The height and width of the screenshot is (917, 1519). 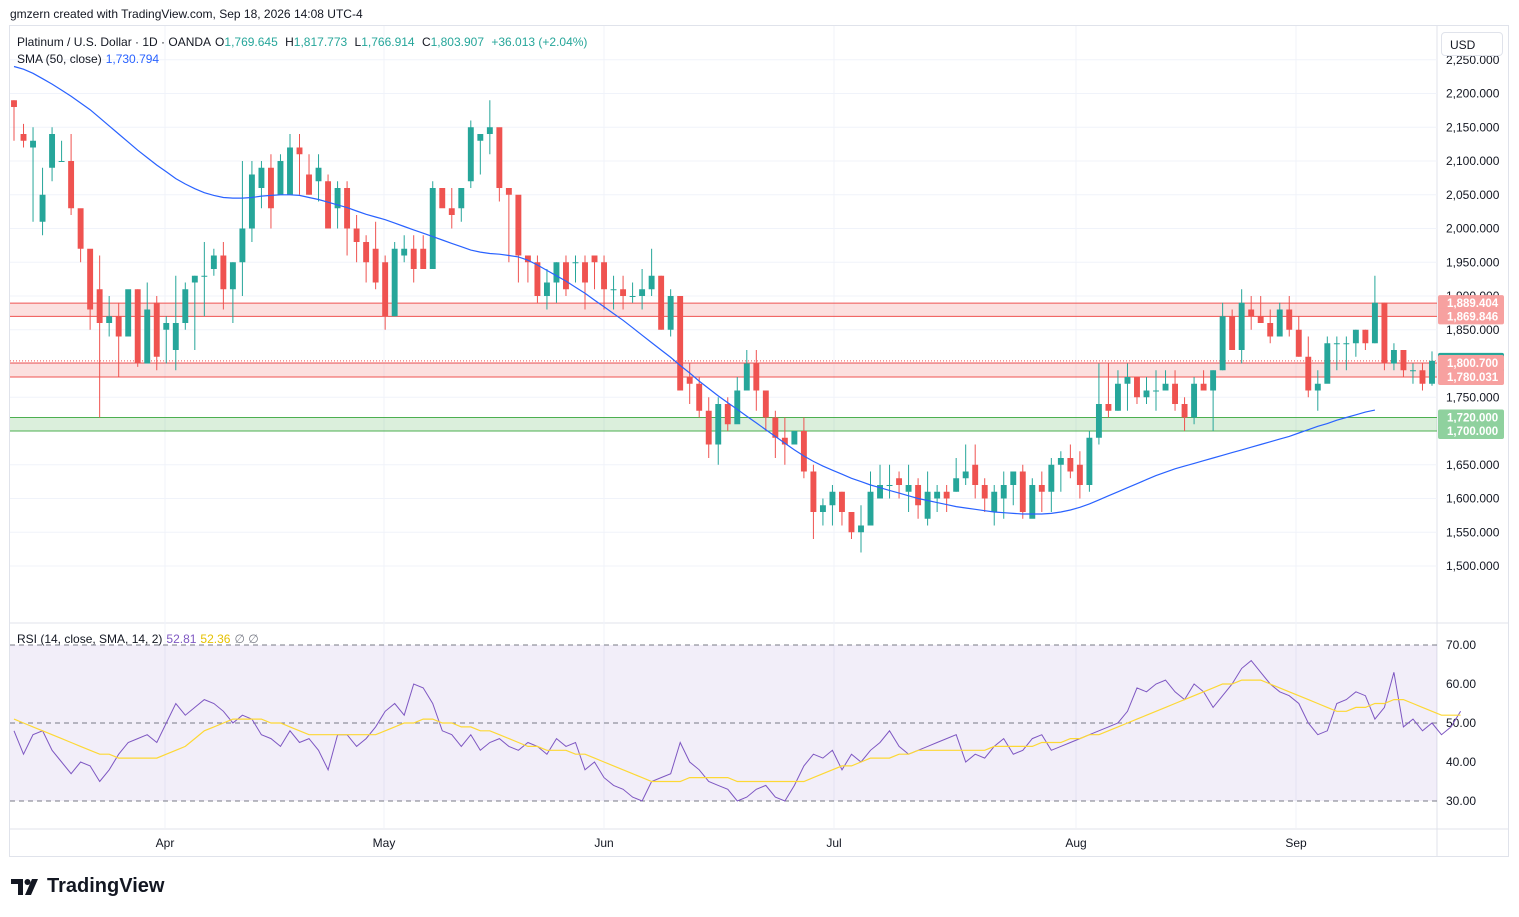 What do you see at coordinates (1473, 397) in the screenshot?
I see `price-tick-label: 1,750.000` at bounding box center [1473, 397].